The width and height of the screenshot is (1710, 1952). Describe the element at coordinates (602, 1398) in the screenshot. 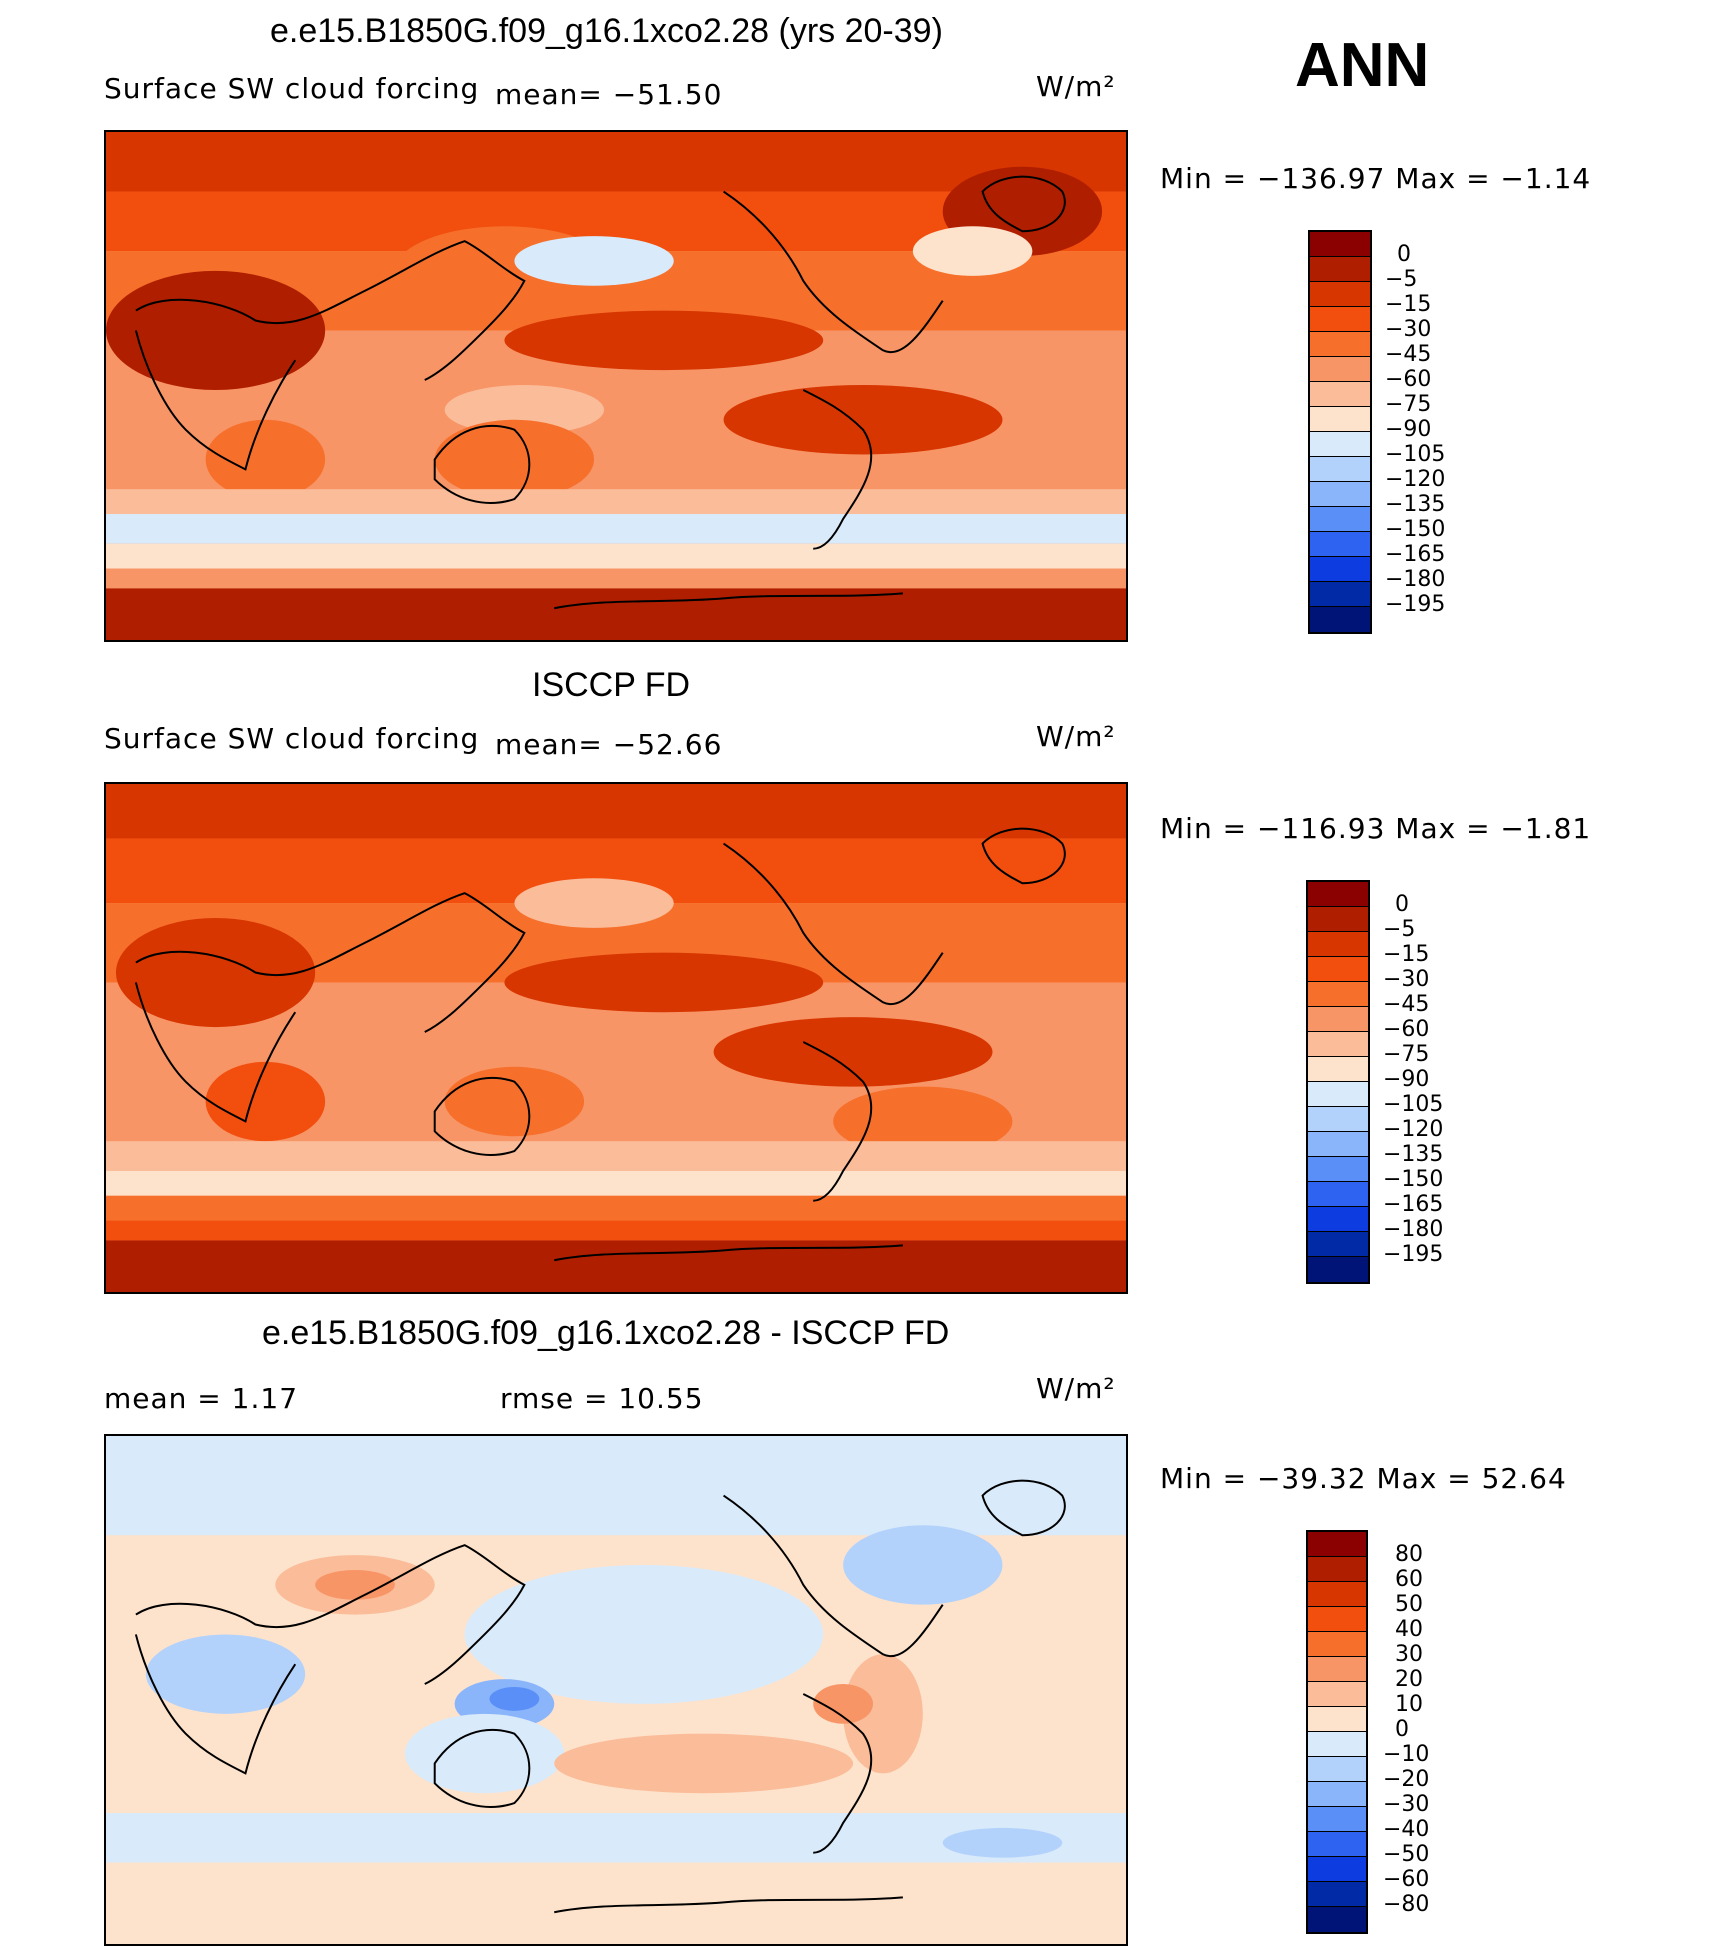

I see `panel3-rmse: rmse = 10.55` at that location.